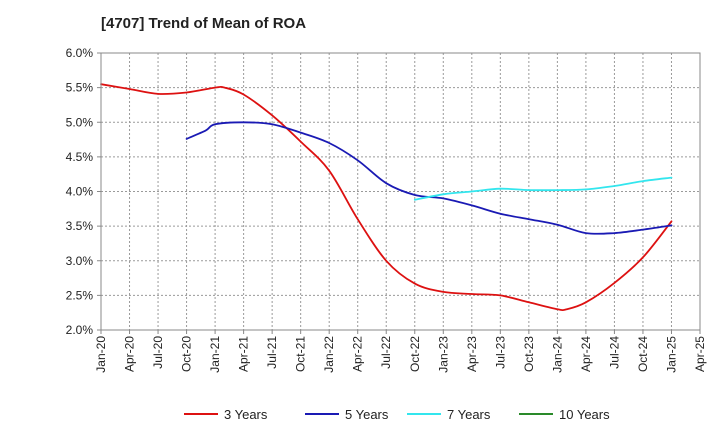  I want to click on y-tick-label: 4.5%, so click(80, 157).